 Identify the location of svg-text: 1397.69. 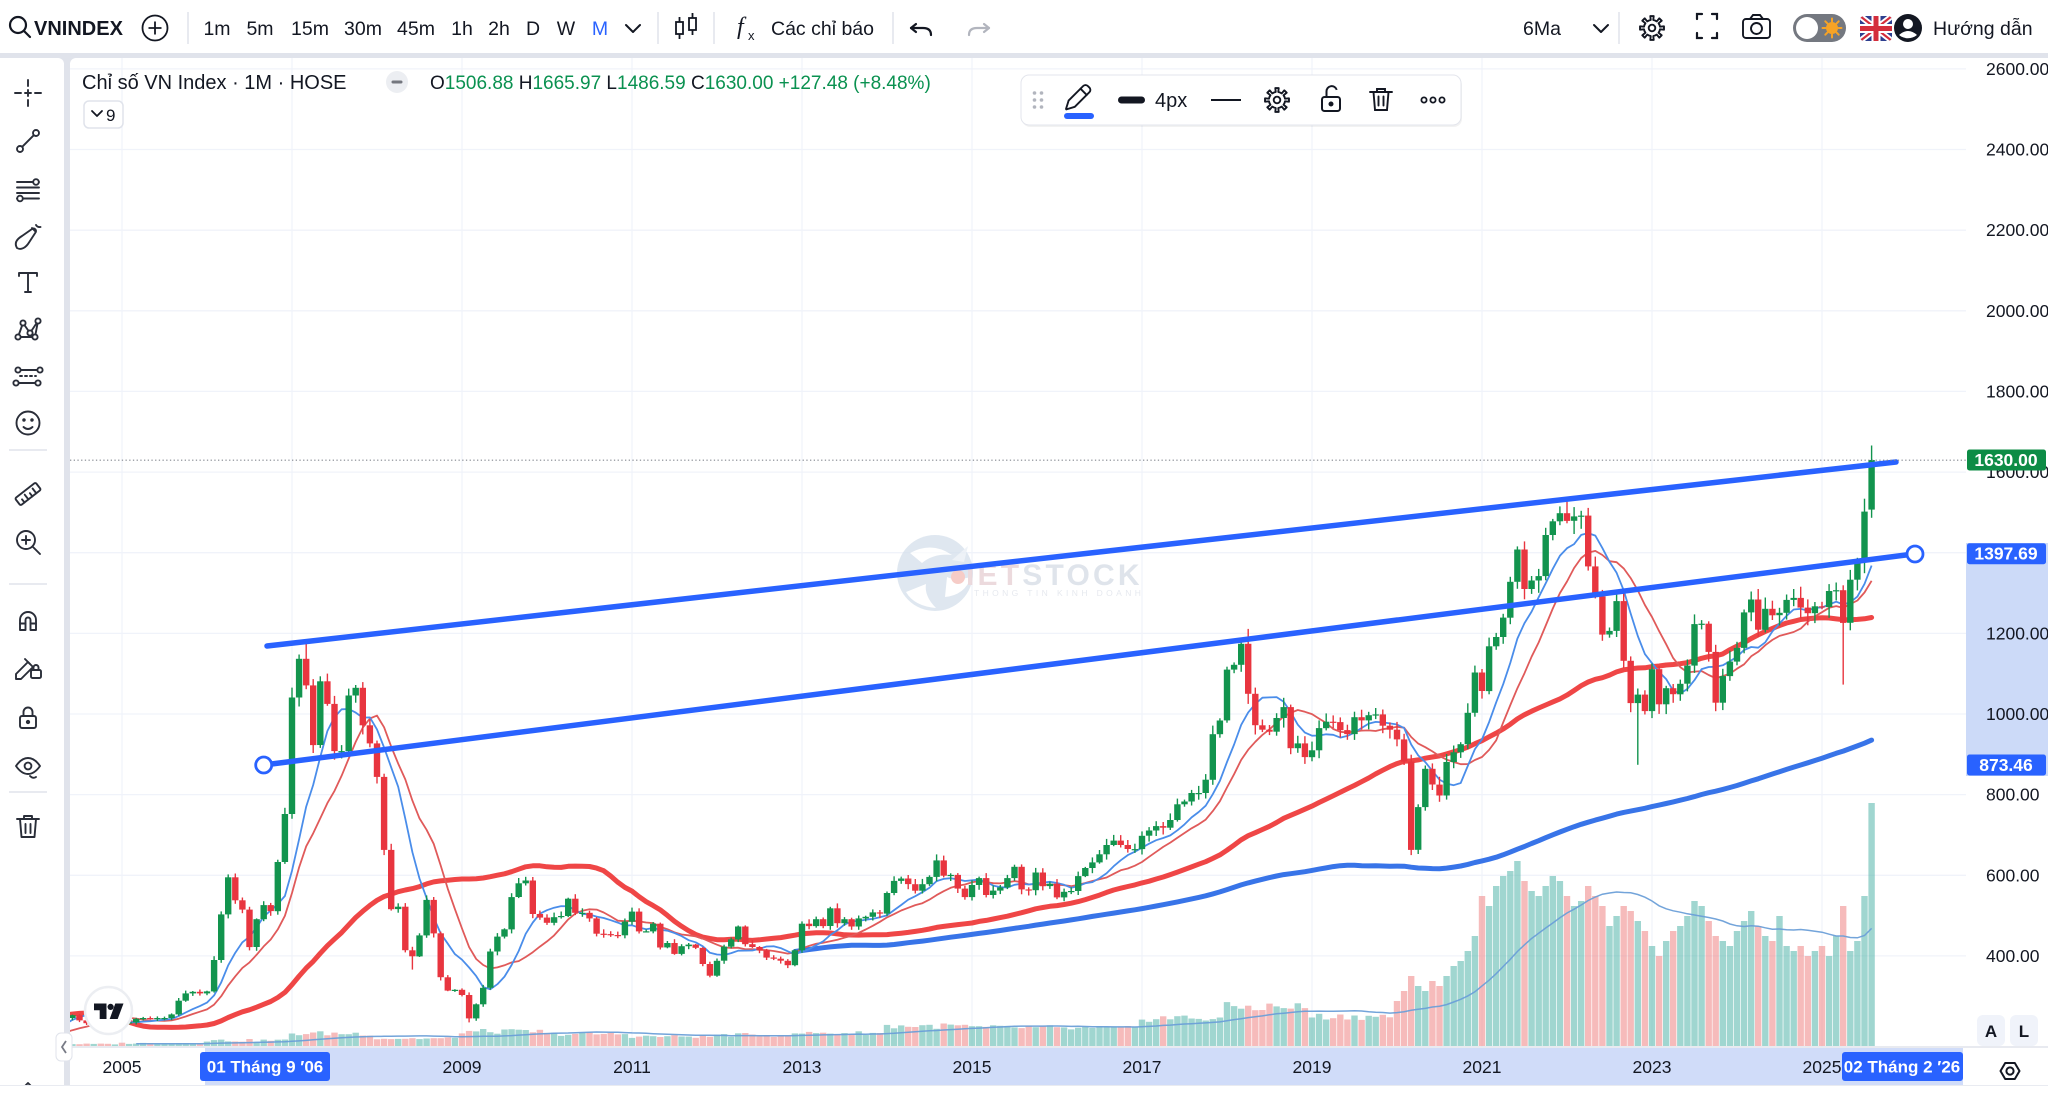
(2006, 554).